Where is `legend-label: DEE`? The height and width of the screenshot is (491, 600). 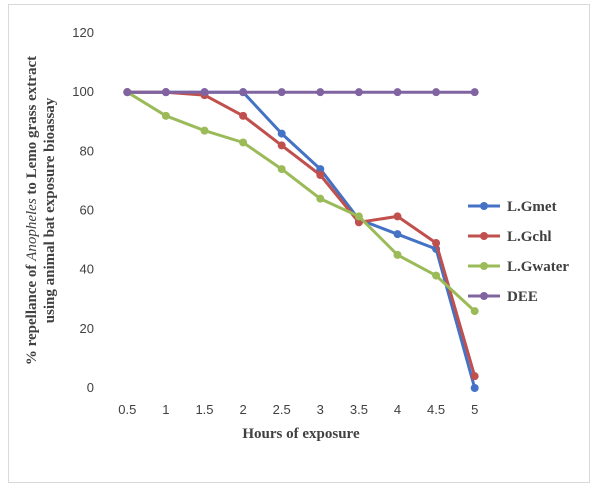 legend-label: DEE is located at coordinates (522, 297).